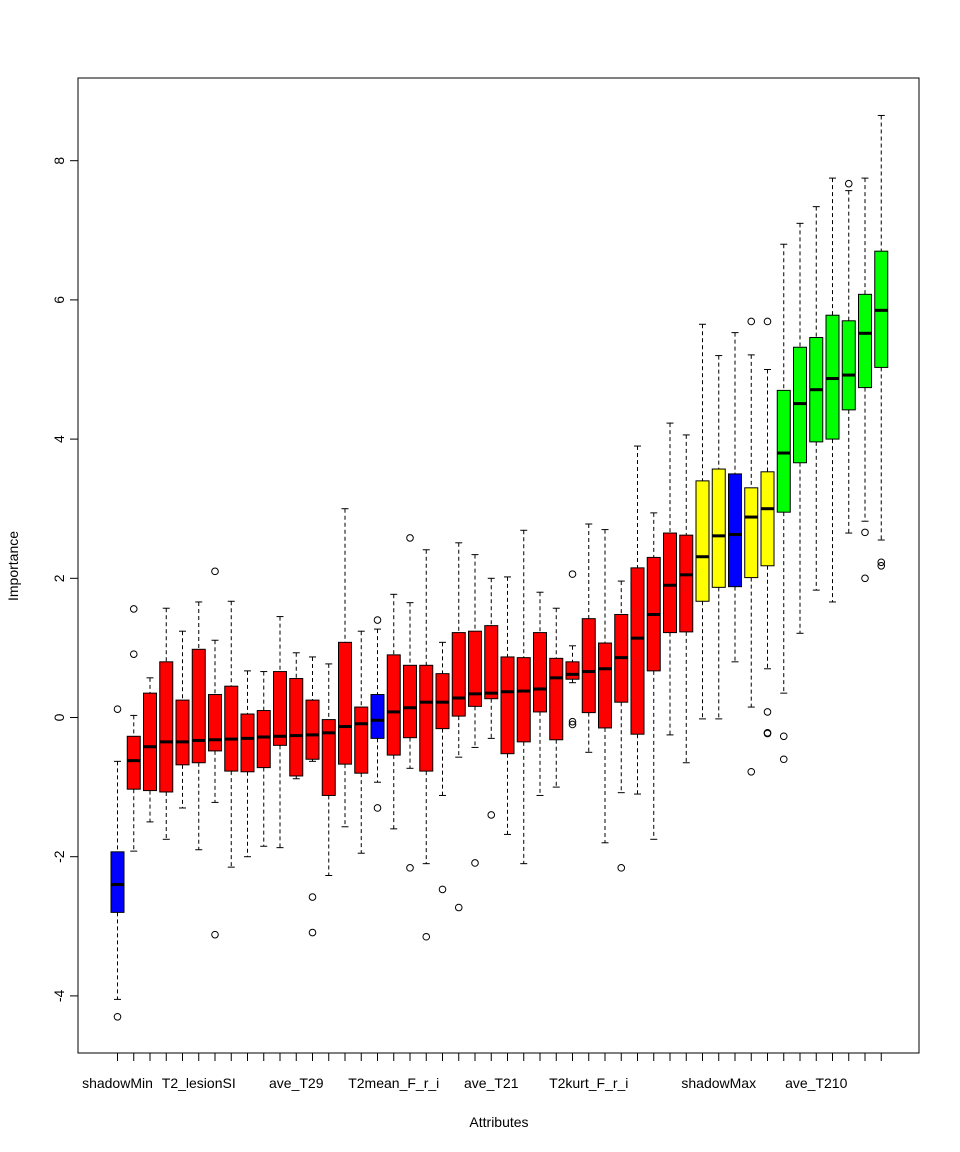  I want to click on x-tick-label: T2mean_F_r_i, so click(393, 1083).